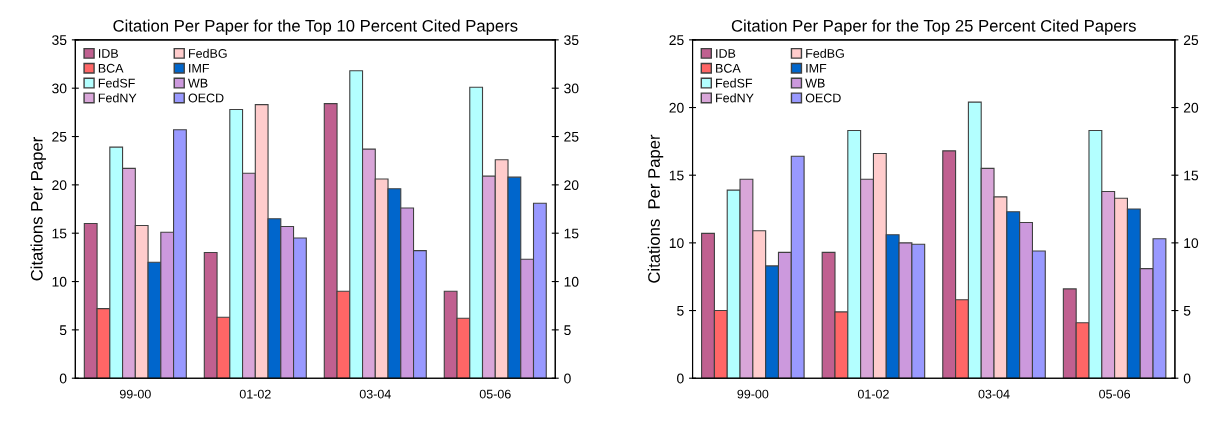 The width and height of the screenshot is (1215, 424). What do you see at coordinates (315, 27) in the screenshot?
I see `chart-title: Citation Per Paper for the Top 10 Percent Cited Papers` at bounding box center [315, 27].